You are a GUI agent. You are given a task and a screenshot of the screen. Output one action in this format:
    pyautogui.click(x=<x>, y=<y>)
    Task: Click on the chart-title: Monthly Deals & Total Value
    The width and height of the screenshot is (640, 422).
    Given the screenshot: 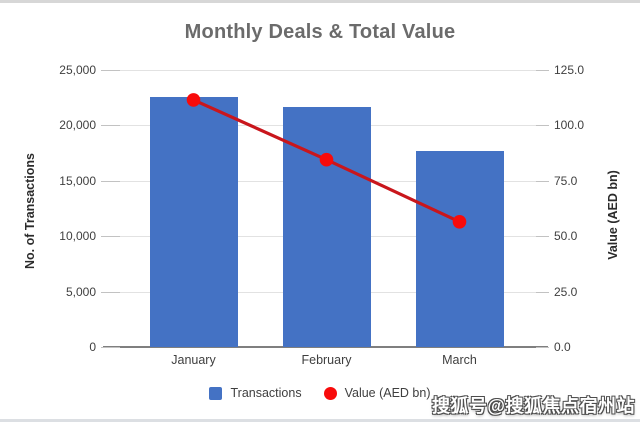 What is the action you would take?
    pyautogui.click(x=320, y=32)
    